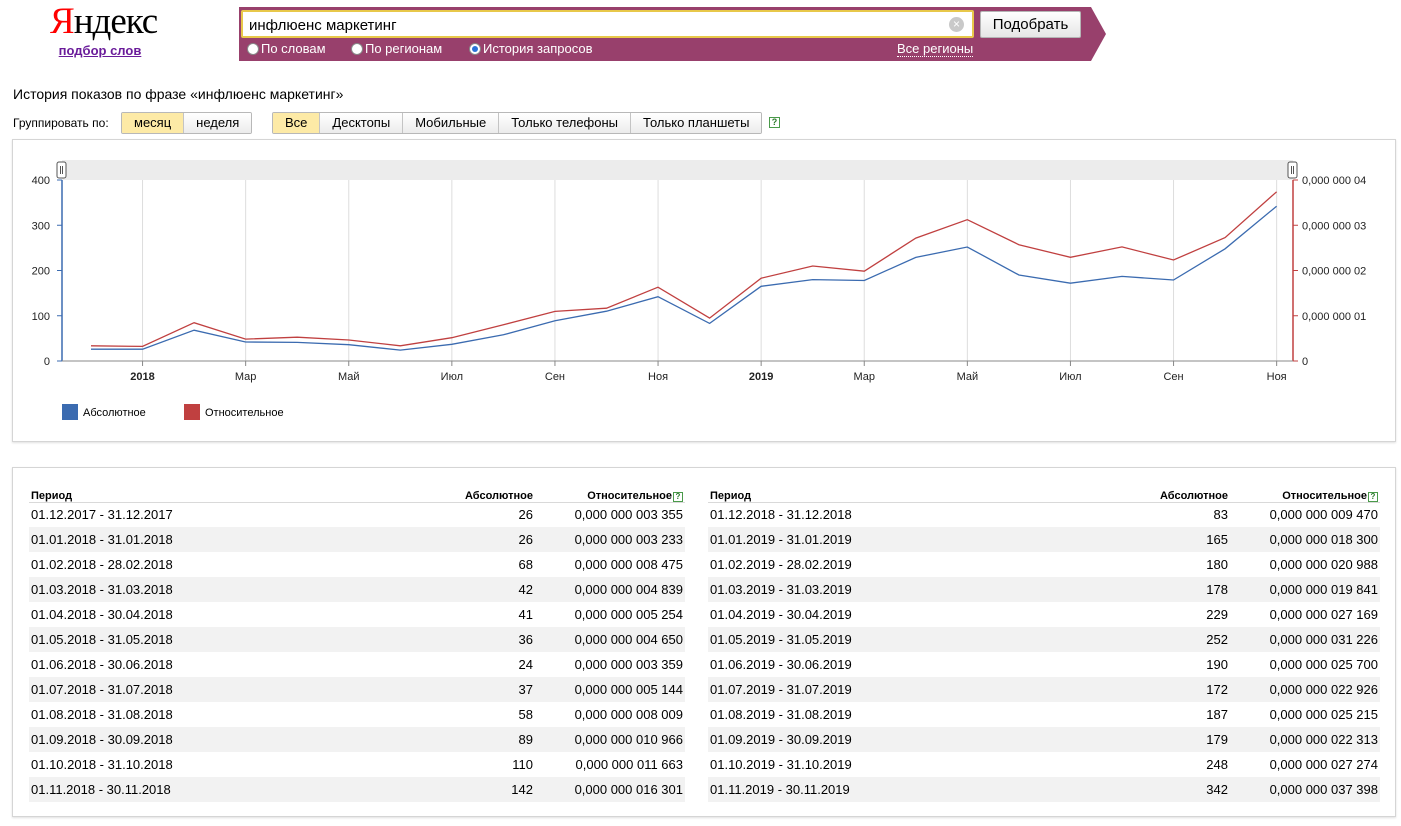  What do you see at coordinates (142, 377) in the screenshot?
I see `x-tick-label: 2018` at bounding box center [142, 377].